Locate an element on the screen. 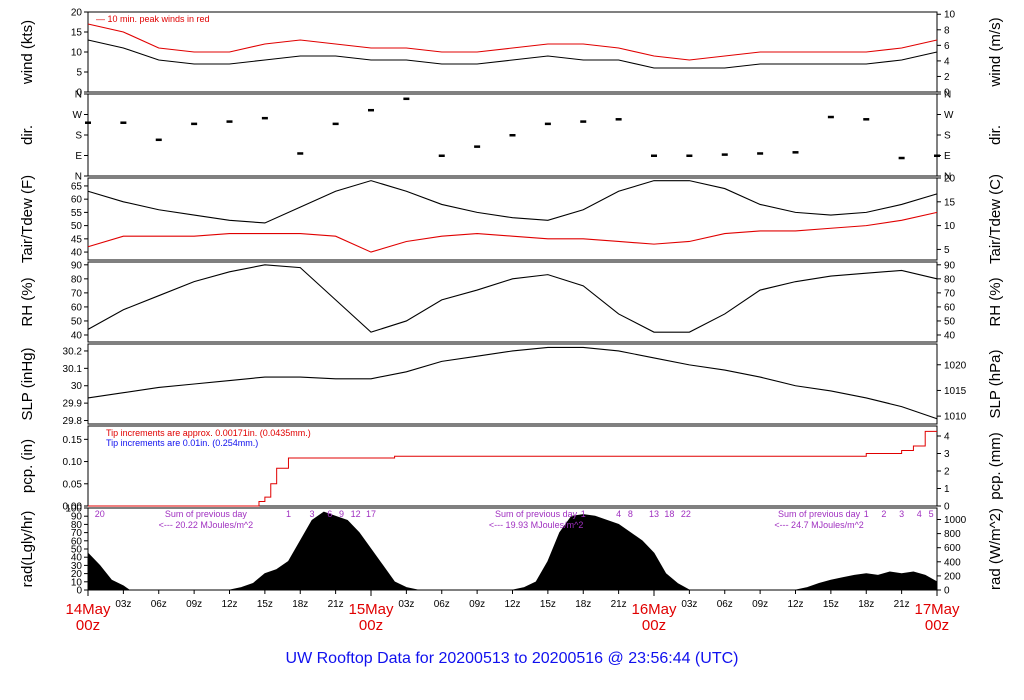 The image size is (1024, 700). y2-tick-label: 400 is located at coordinates (952, 562).